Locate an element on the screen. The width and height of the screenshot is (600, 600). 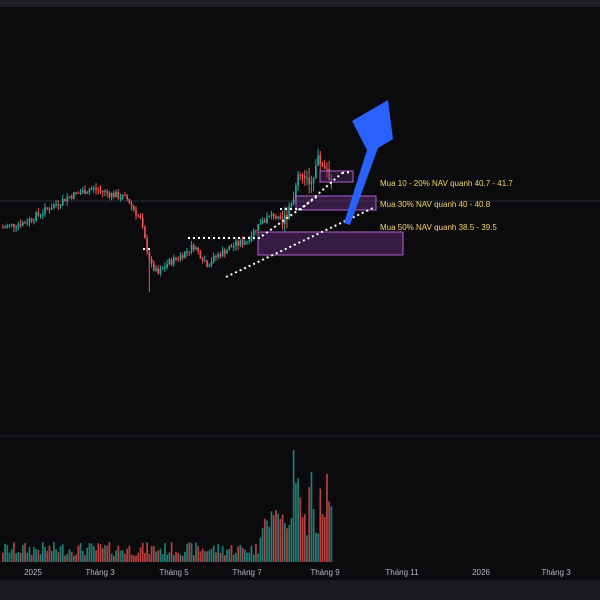
candlestick-series is located at coordinates (167, 220).